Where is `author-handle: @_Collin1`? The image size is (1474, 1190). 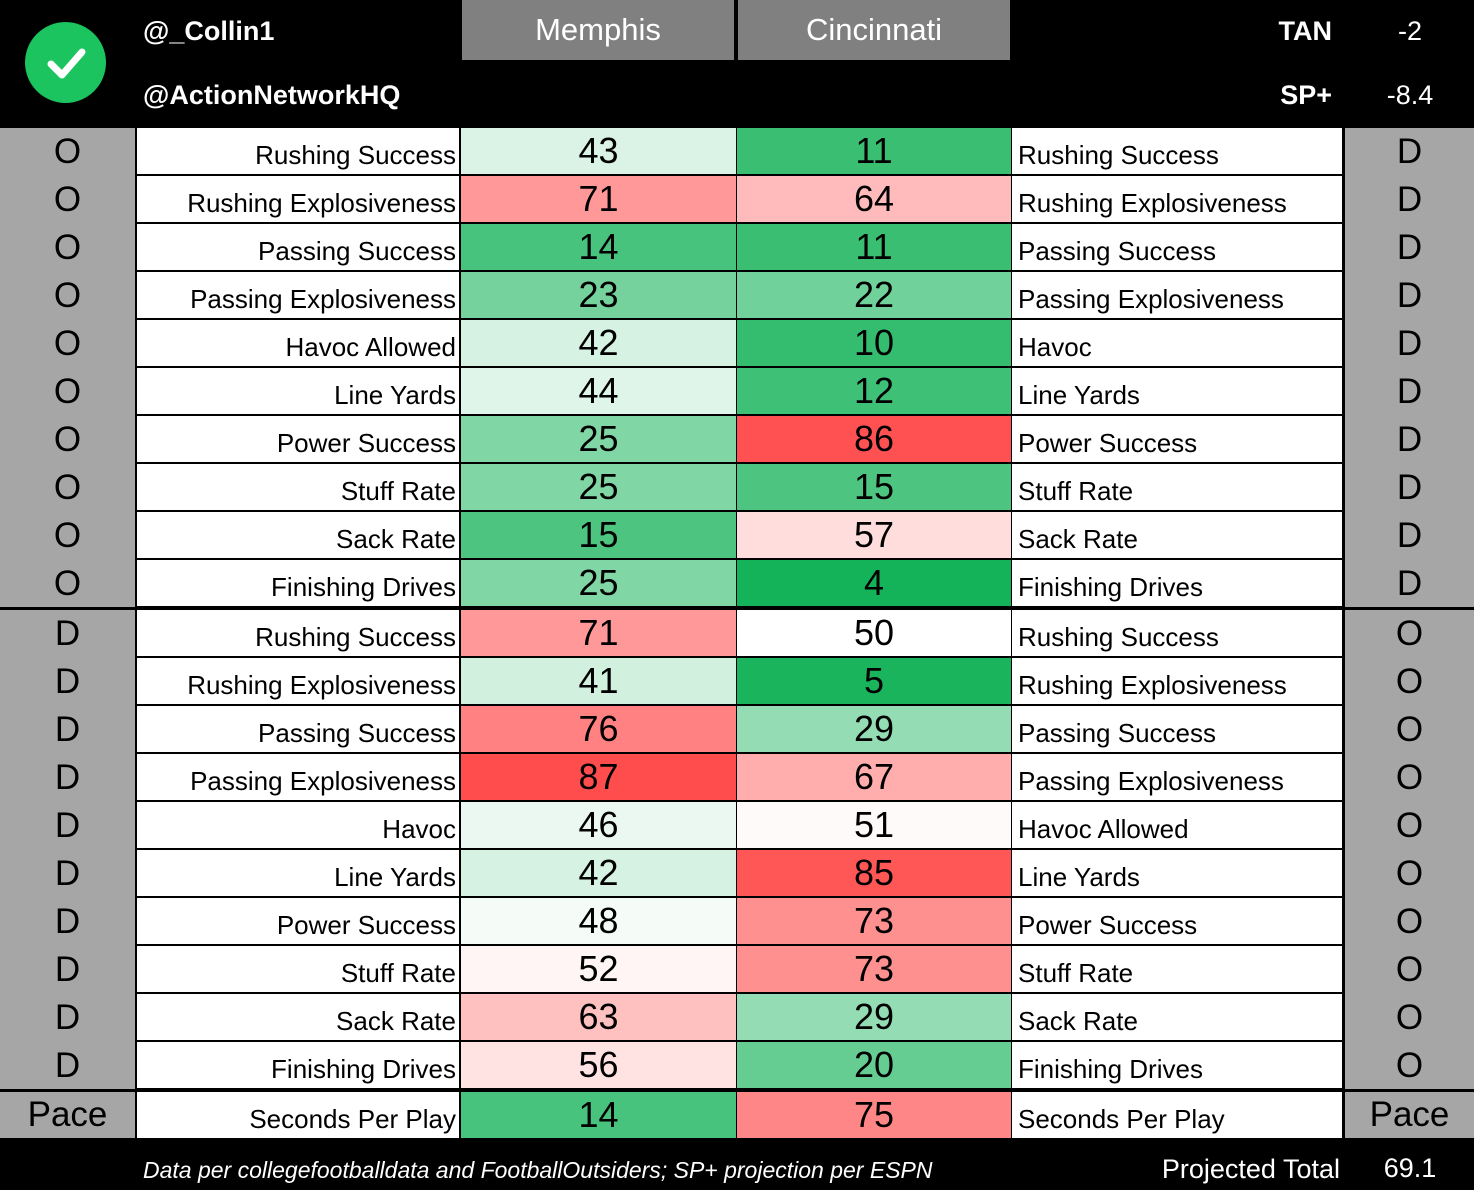
author-handle: @_Collin1 is located at coordinates (209, 31).